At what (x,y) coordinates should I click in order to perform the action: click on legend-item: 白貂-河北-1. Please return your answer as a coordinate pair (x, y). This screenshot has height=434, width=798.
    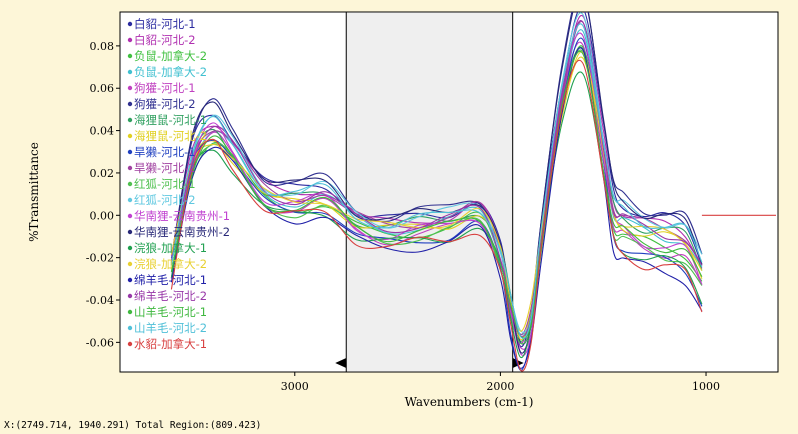
    Looking at the image, I should click on (165, 24).